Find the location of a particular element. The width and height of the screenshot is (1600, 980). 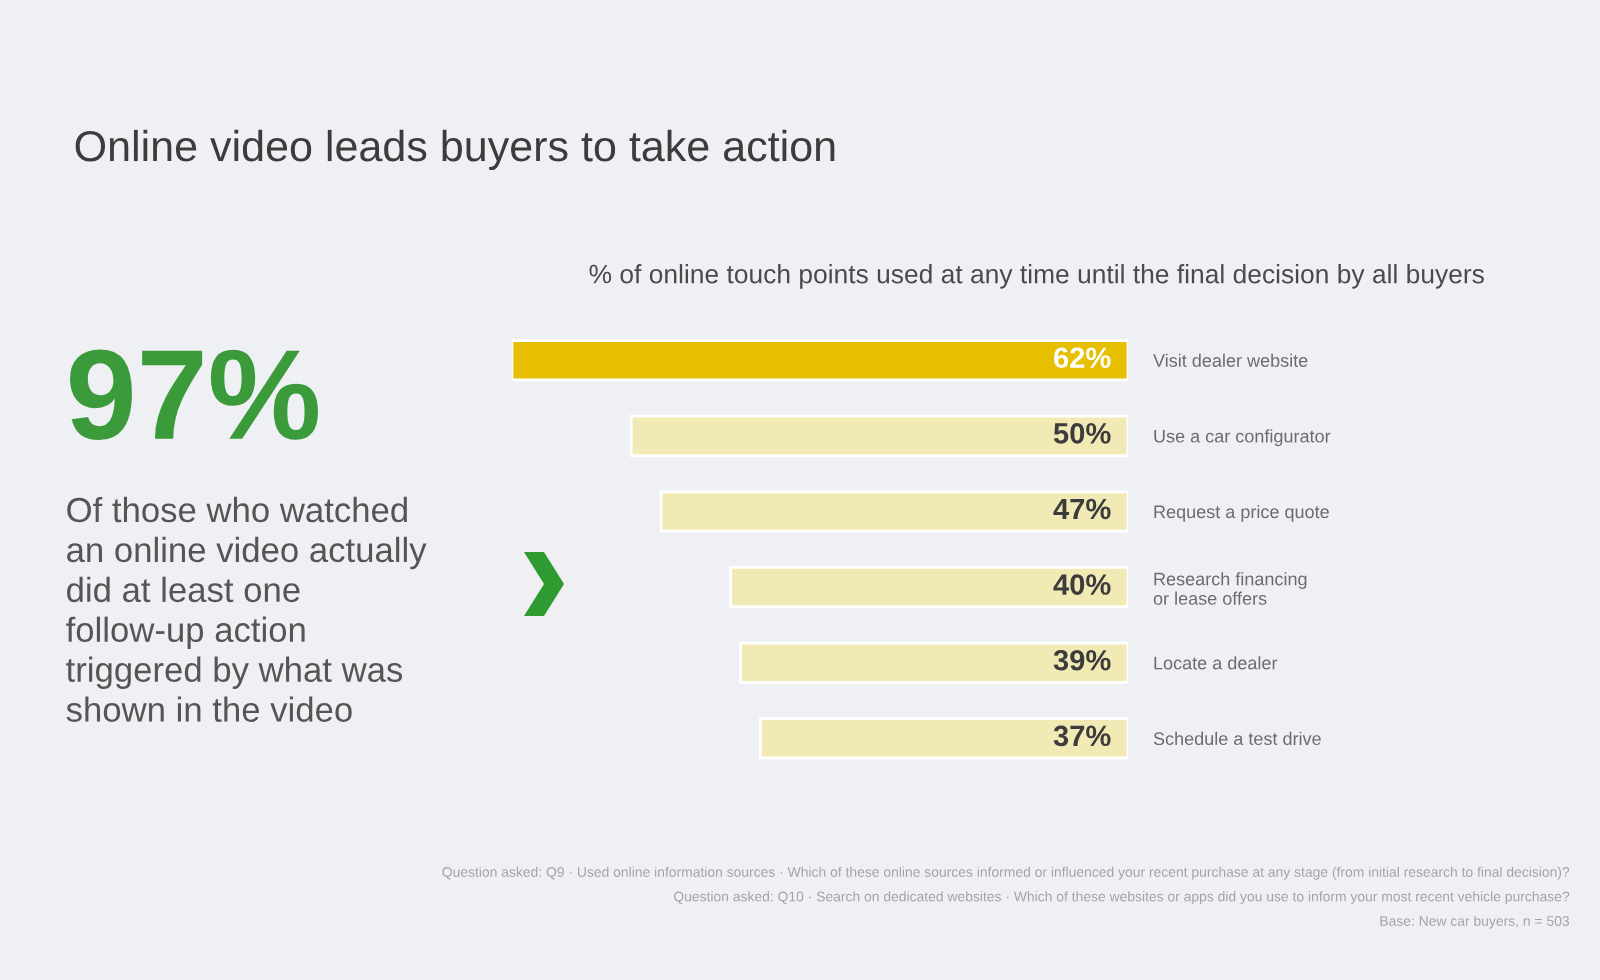

y-tick-label: Use a car configurator is located at coordinates (1242, 438).